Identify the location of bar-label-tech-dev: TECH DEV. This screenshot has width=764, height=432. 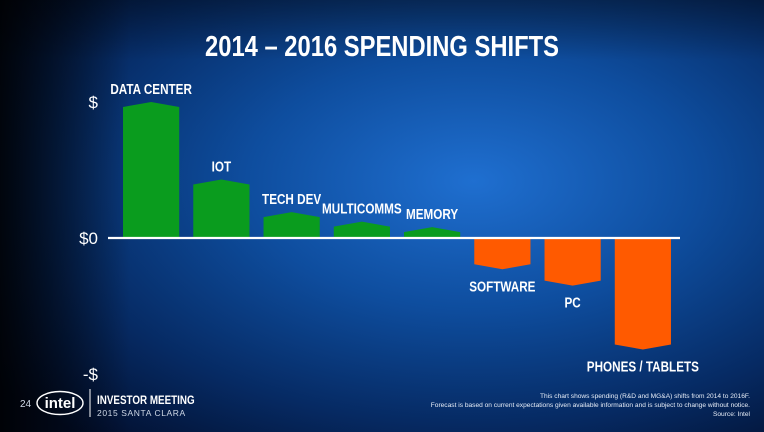
(291, 199).